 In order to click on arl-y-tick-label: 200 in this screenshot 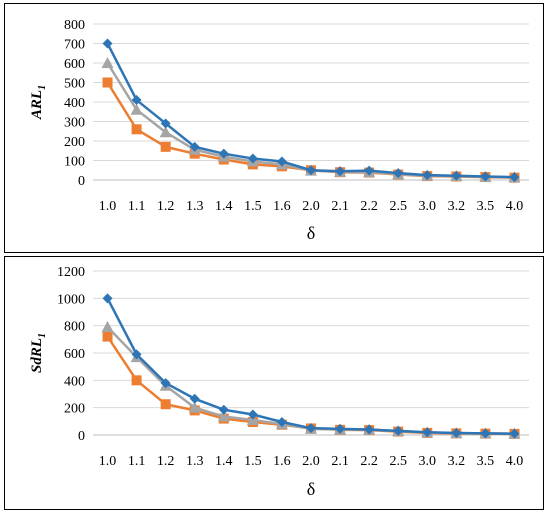, I will do `click(74, 142)`.